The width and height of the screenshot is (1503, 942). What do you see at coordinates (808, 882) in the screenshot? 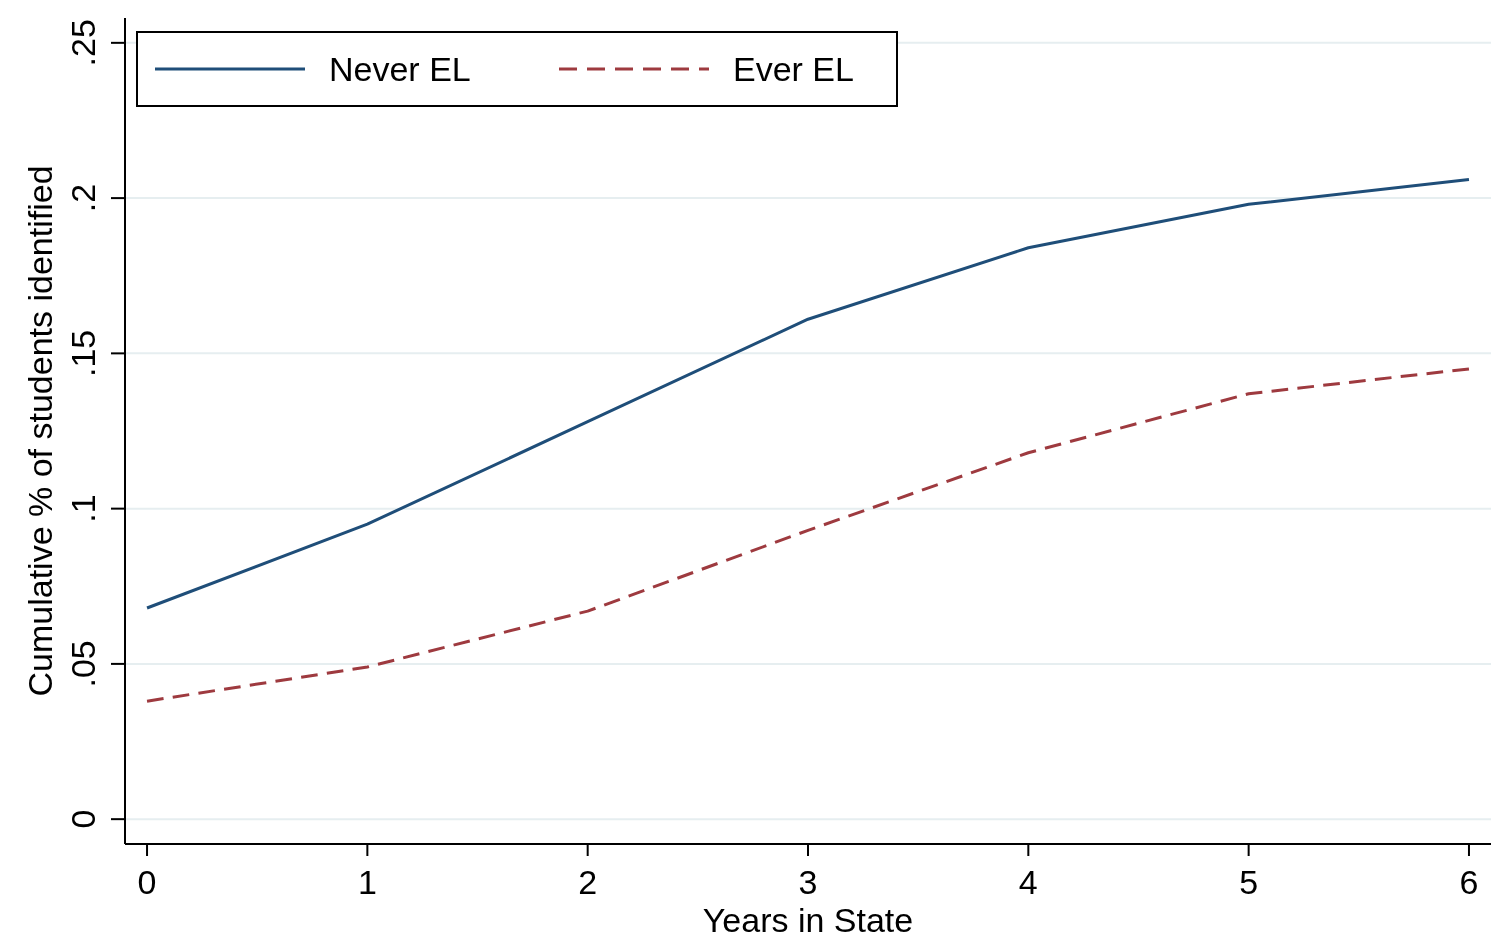
I see `x-tick-label: 3` at bounding box center [808, 882].